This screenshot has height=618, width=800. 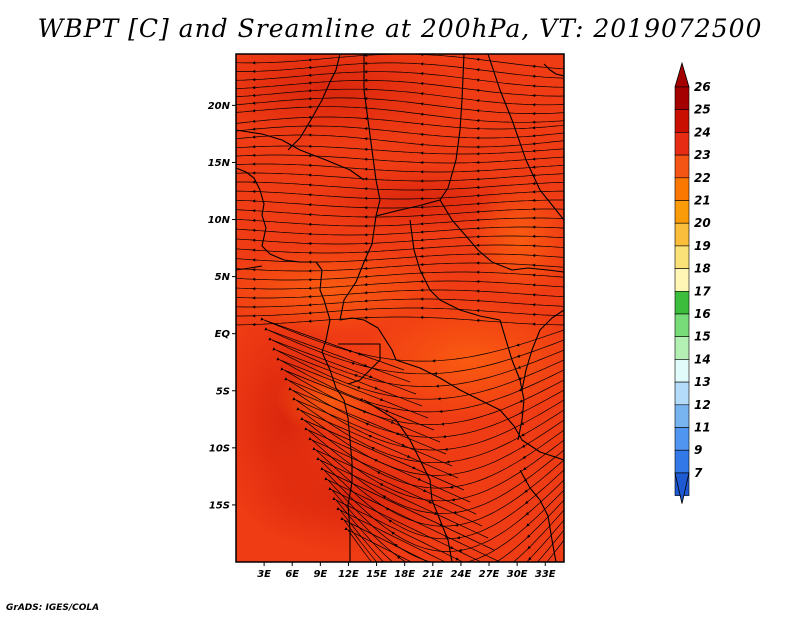 I want to click on lon-tick-label: 27E, so click(x=489, y=574).